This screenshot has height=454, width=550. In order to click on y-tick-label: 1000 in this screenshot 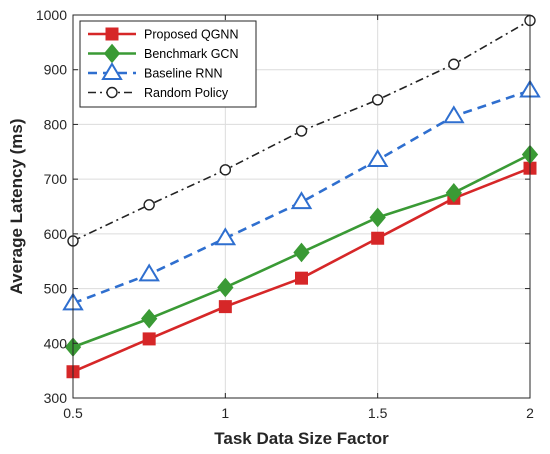, I will do `click(51, 15)`.